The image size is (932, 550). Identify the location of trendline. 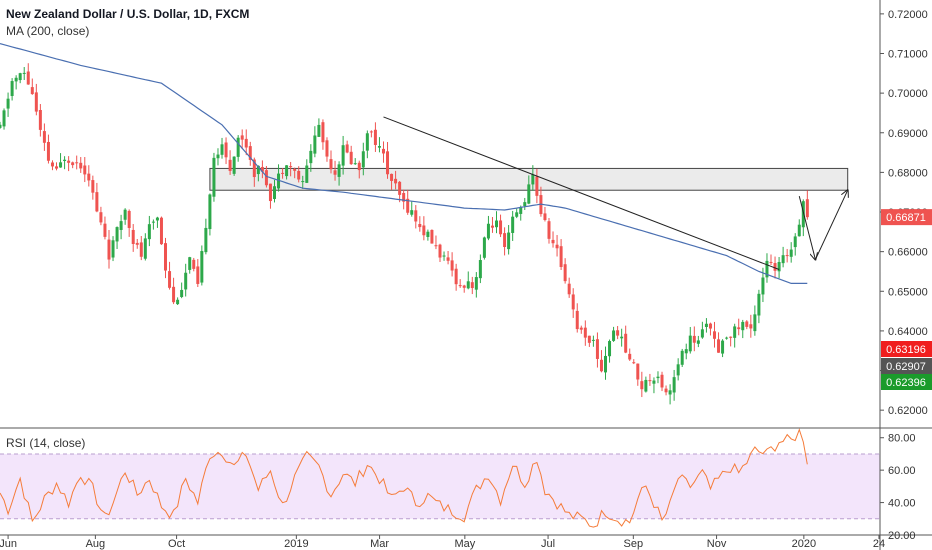
(581, 193).